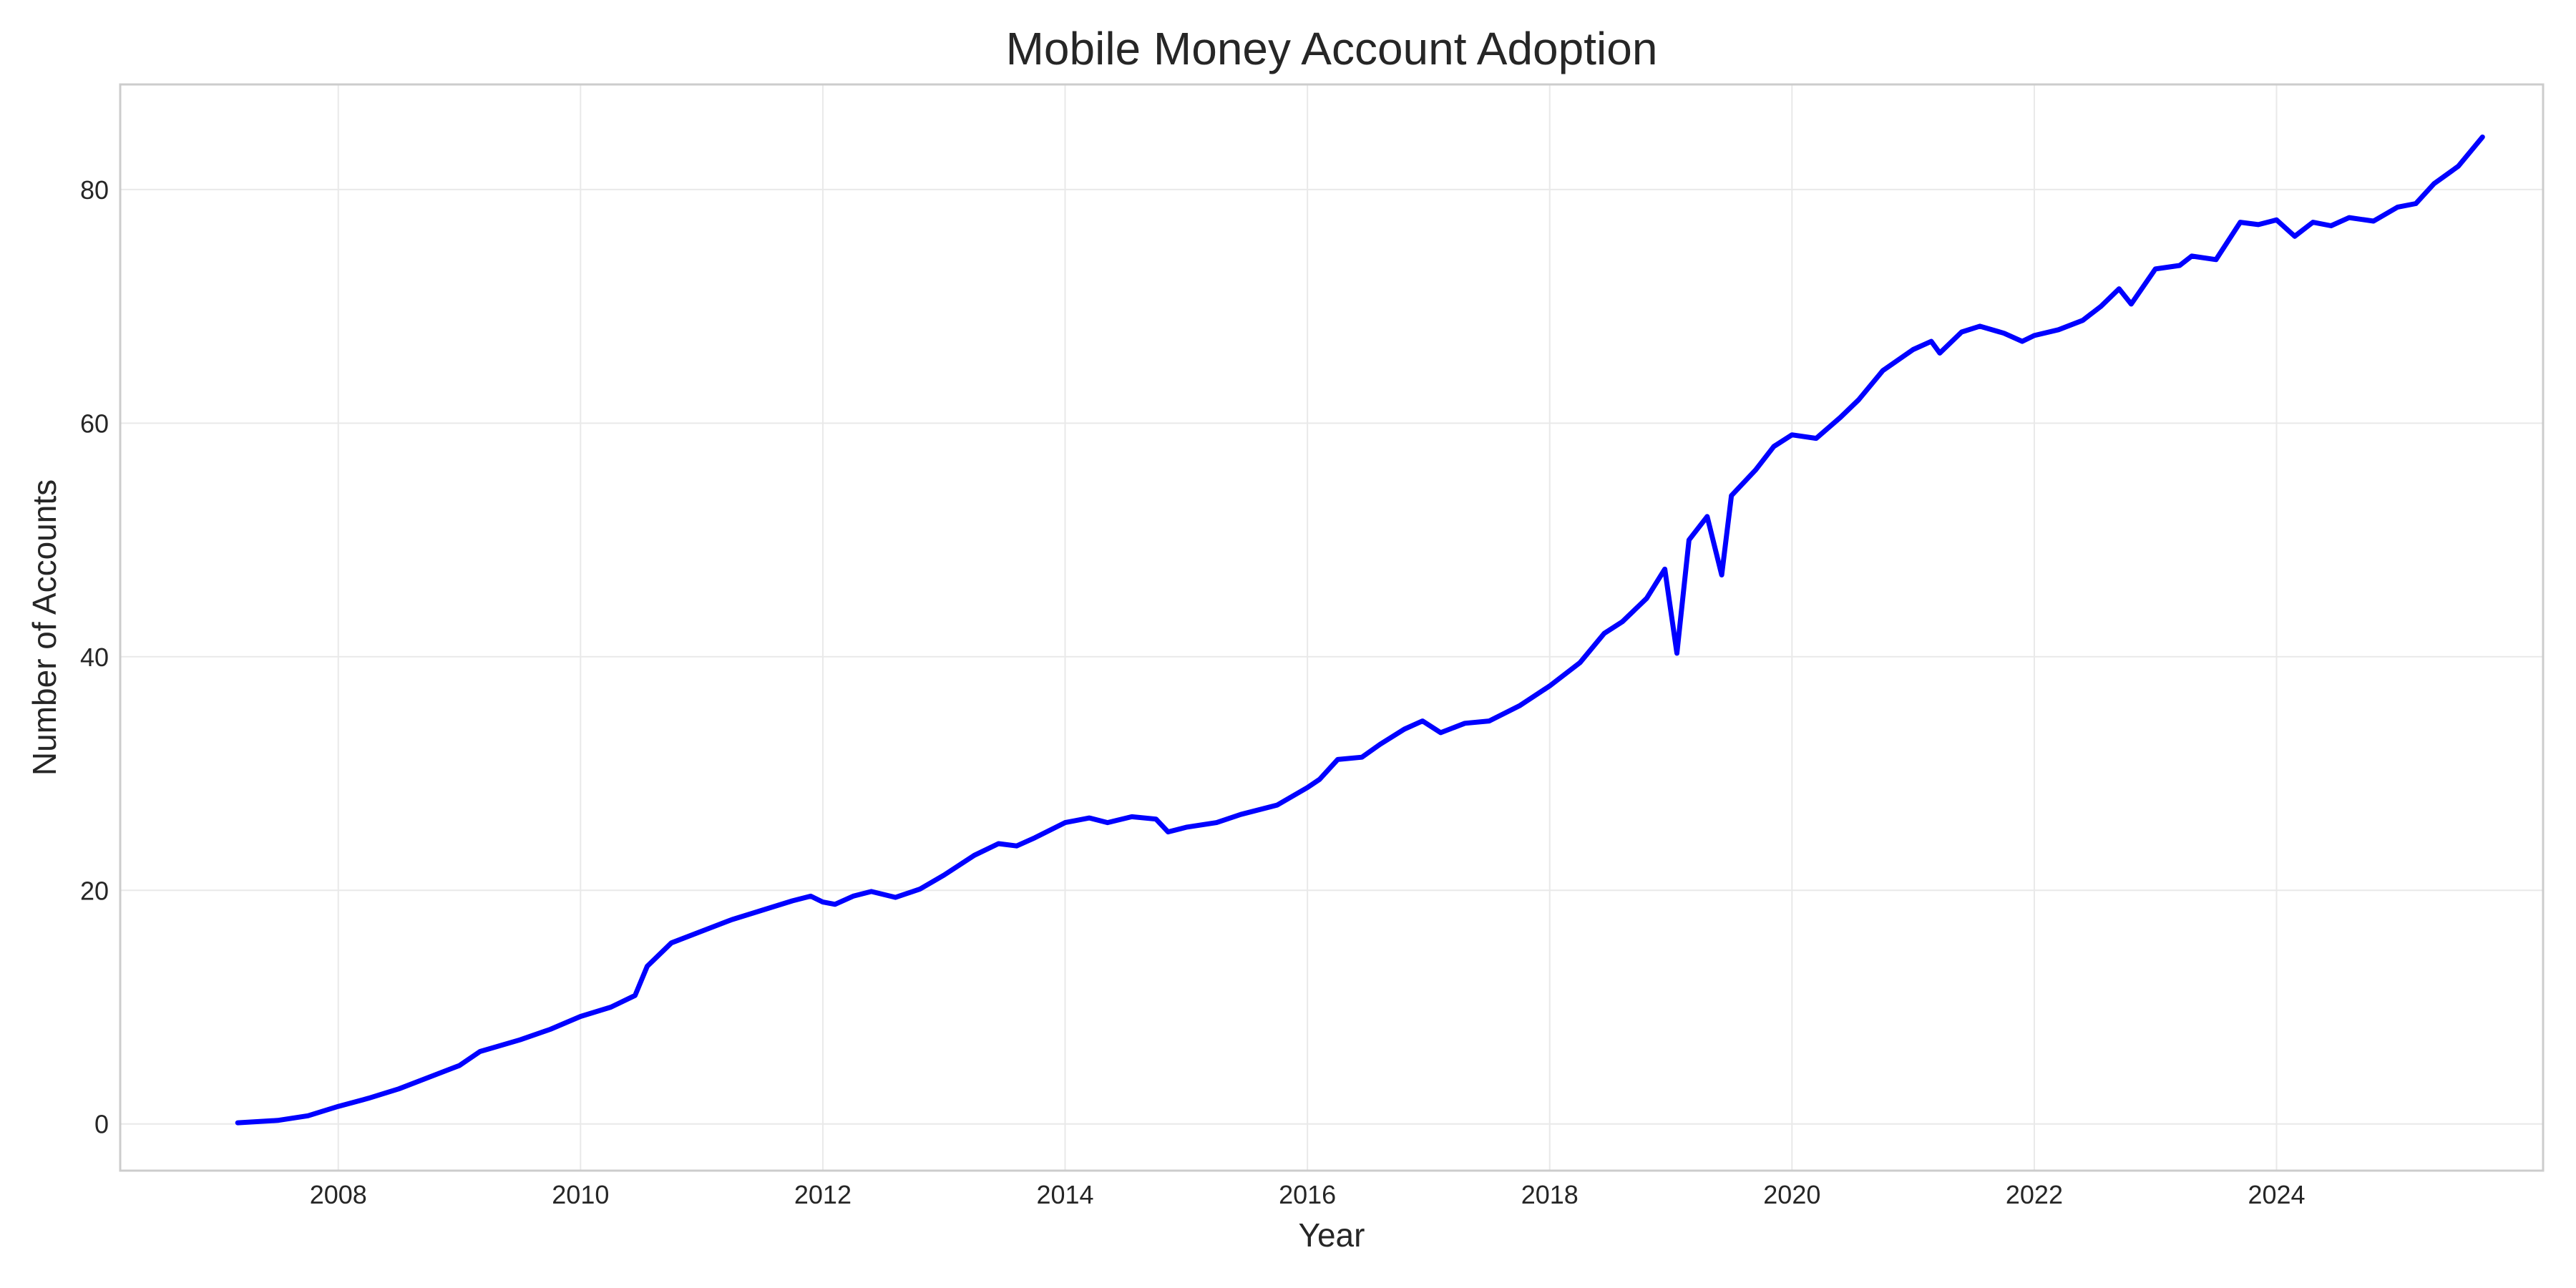 The height and width of the screenshot is (1288, 2576). I want to click on x-tick-label: 2022, so click(2034, 1194).